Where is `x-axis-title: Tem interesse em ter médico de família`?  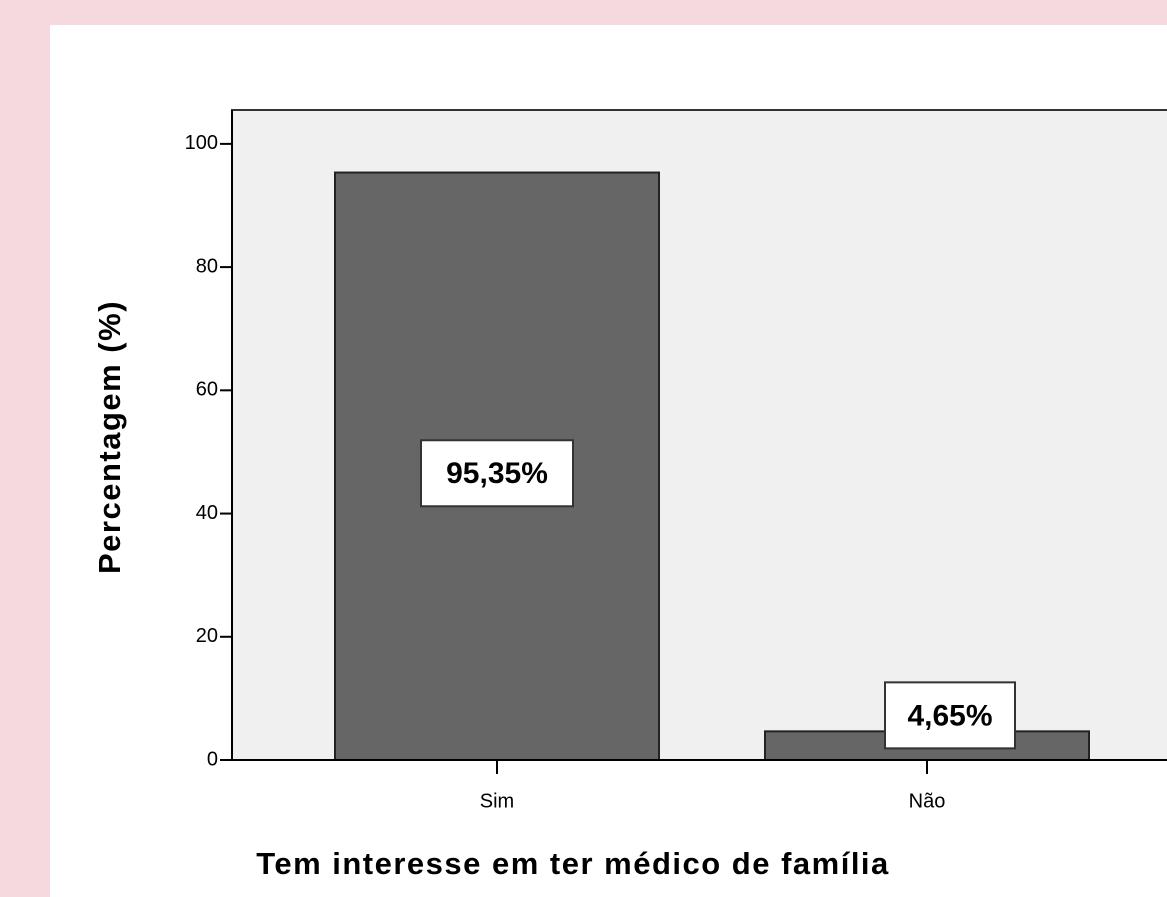
x-axis-title: Tem interesse em ter médico de família is located at coordinates (573, 863).